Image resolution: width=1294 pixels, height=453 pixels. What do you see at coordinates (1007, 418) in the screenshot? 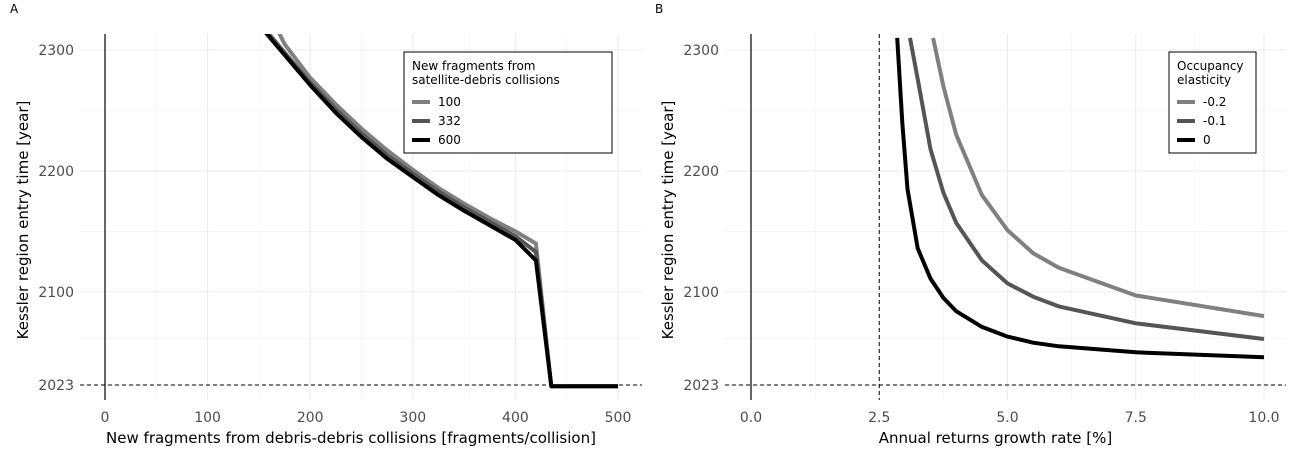
I see `x-tick-label: 5.0` at bounding box center [1007, 418].